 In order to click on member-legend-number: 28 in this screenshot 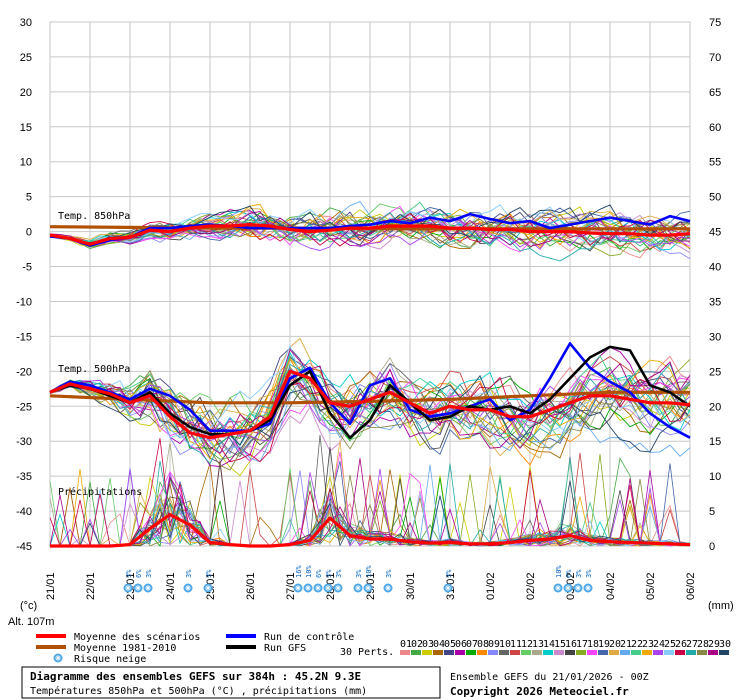, I will do `click(703, 644)`.